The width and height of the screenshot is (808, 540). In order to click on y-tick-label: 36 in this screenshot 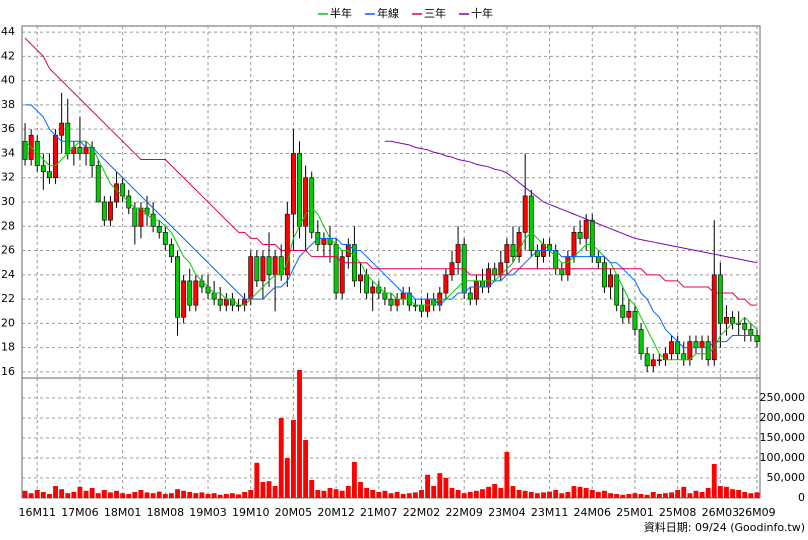, I will do `click(8, 128)`.